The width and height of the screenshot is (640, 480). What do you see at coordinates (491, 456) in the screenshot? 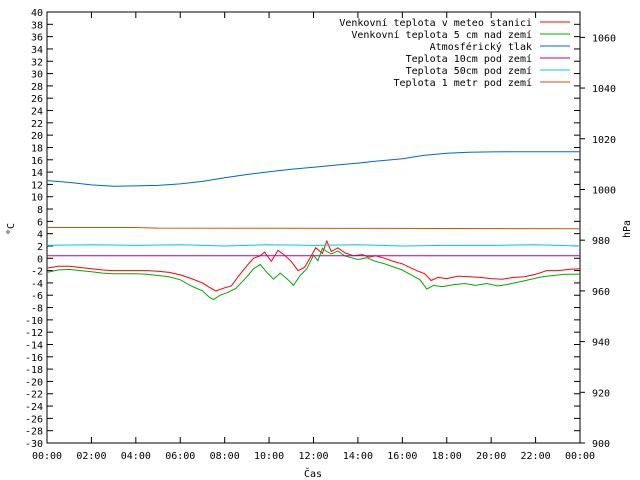
I see `x-tick-label: 20:00` at bounding box center [491, 456].